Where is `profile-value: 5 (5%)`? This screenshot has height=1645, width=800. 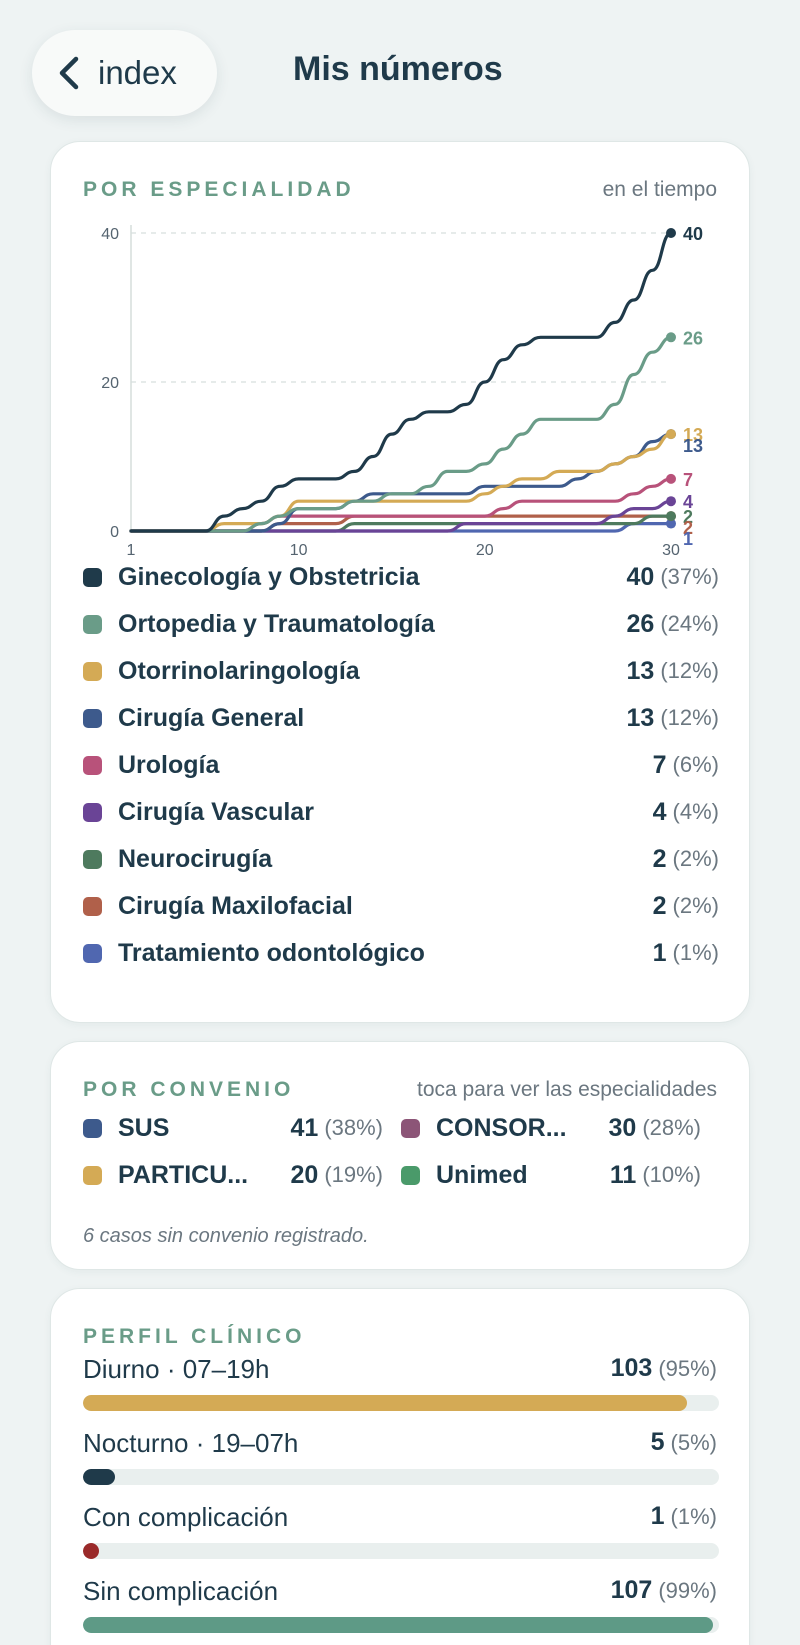 profile-value: 5 (5%) is located at coordinates (684, 1442).